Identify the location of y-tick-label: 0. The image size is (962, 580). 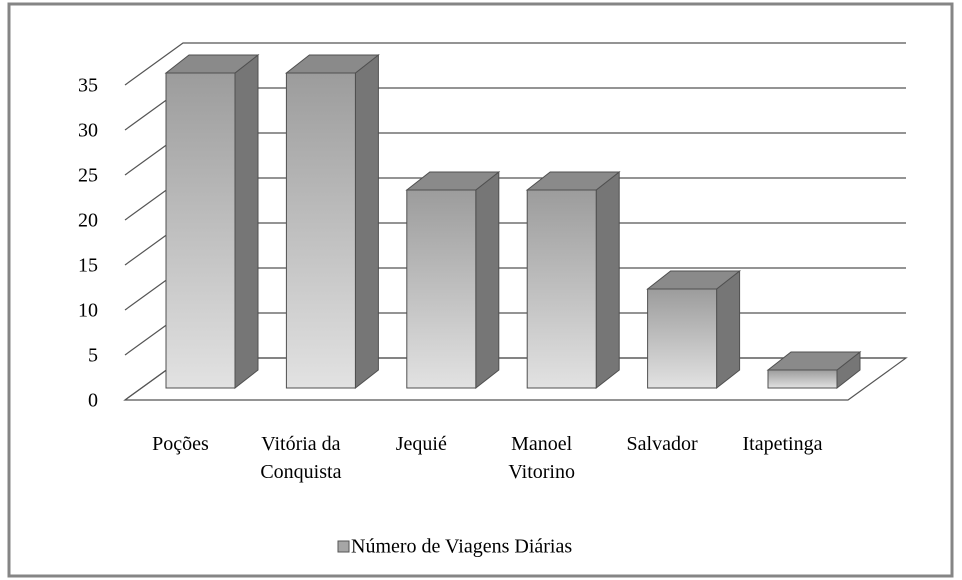
(93, 401).